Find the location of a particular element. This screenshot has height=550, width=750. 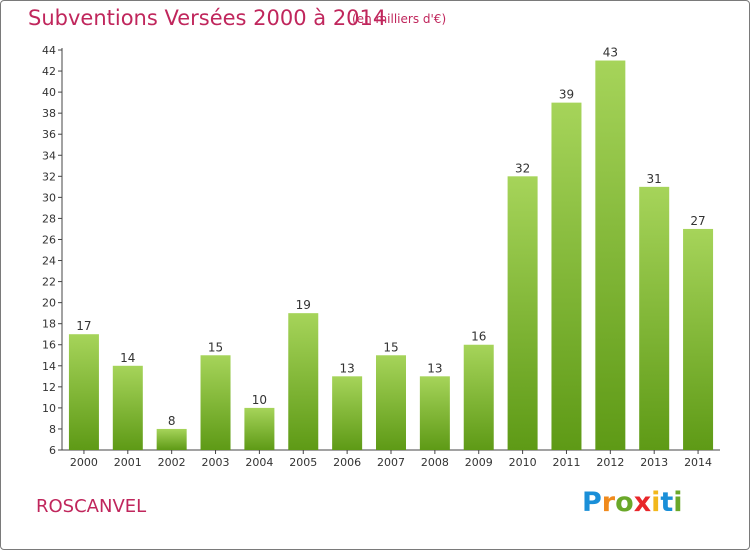

x-tick-label: 2001 is located at coordinates (128, 462).